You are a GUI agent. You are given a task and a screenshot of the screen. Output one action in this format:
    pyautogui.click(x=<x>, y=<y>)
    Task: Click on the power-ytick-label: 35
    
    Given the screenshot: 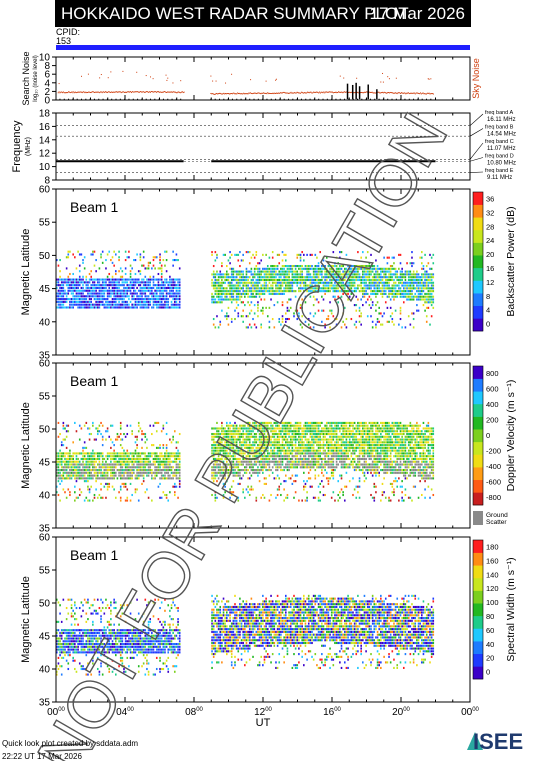 What is the action you would take?
    pyautogui.click(x=45, y=356)
    